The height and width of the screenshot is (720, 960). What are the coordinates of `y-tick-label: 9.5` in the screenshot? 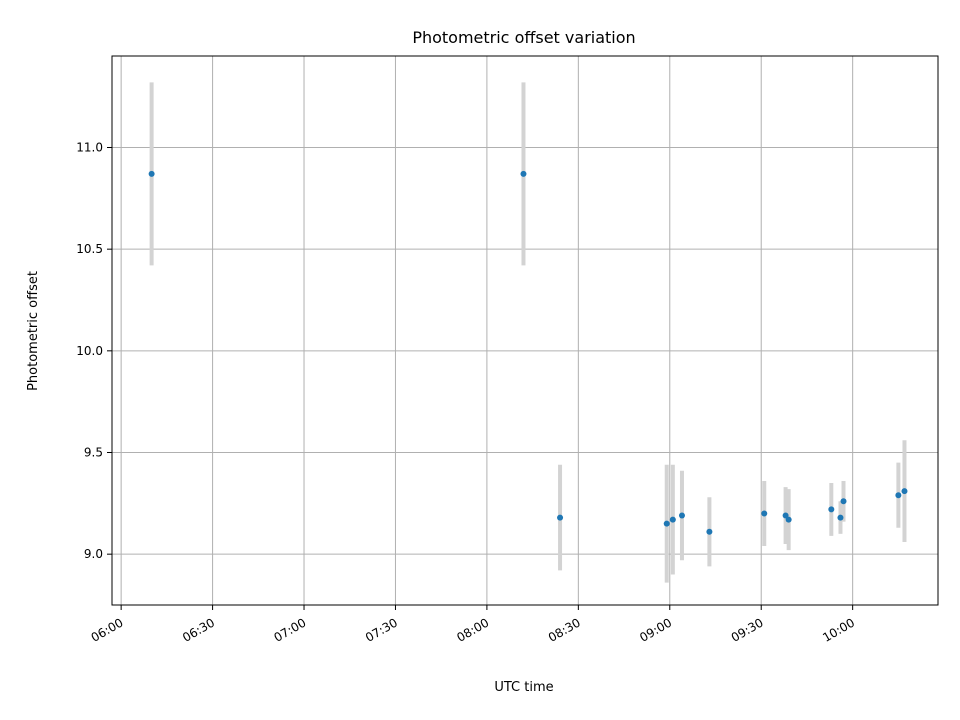 It's located at (93, 453).